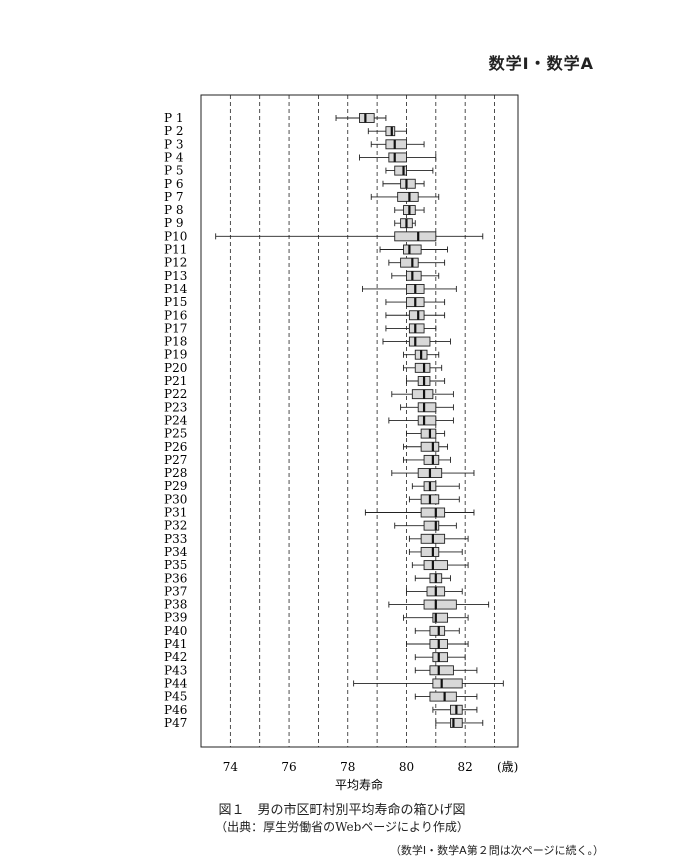 This screenshot has width=684, height=862. What do you see at coordinates (175, 407) in the screenshot?
I see `y-tick-label: P23` at bounding box center [175, 407].